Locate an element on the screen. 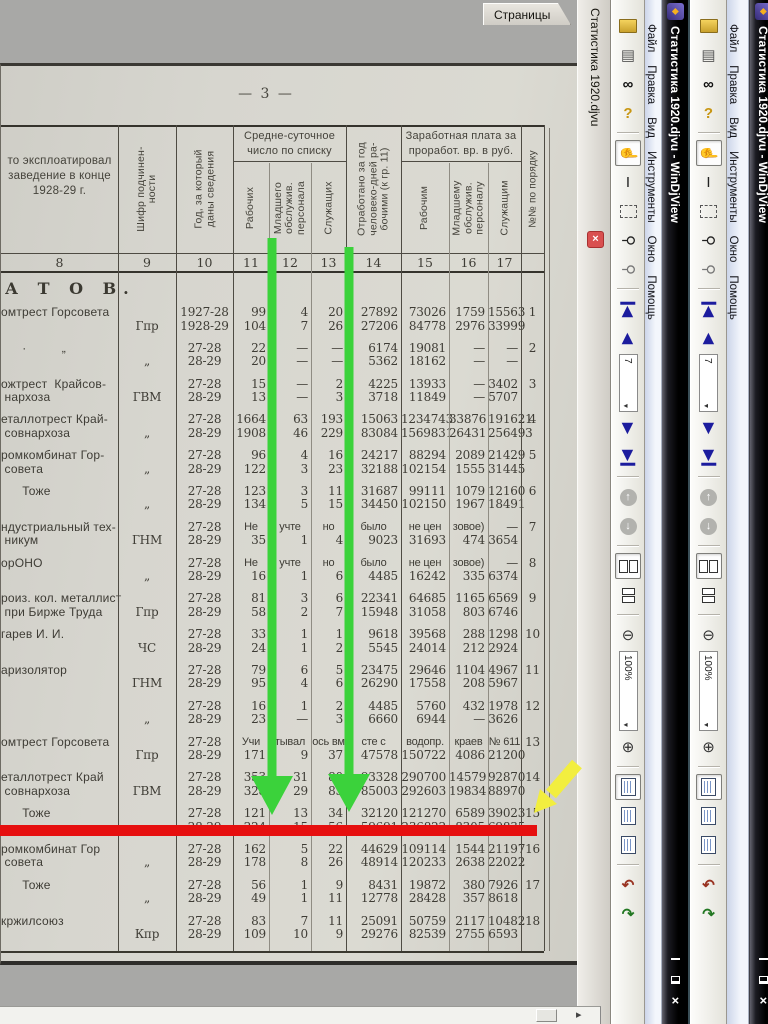 The width and height of the screenshot is (768, 1024). table-cell: 29646 17558 is located at coordinates (425, 681).